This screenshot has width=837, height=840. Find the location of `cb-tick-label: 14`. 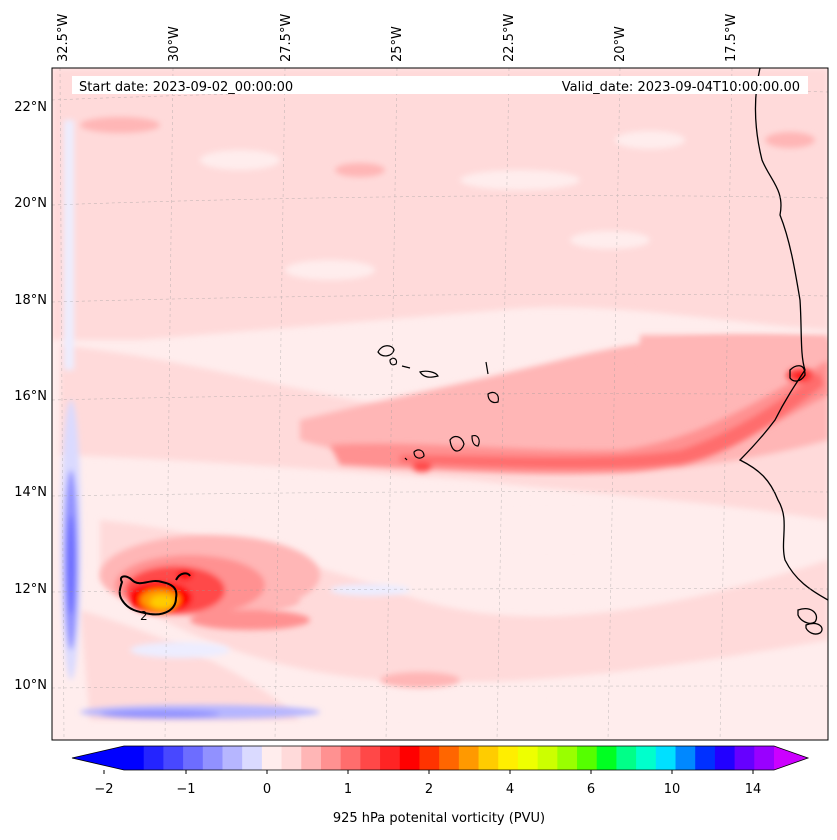

cb-tick-label: 14 is located at coordinates (753, 789).